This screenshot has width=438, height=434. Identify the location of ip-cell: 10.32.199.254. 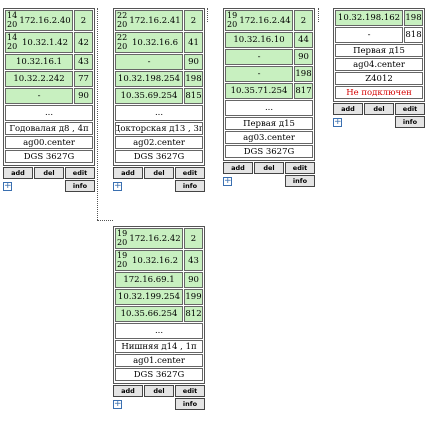
(149, 297).